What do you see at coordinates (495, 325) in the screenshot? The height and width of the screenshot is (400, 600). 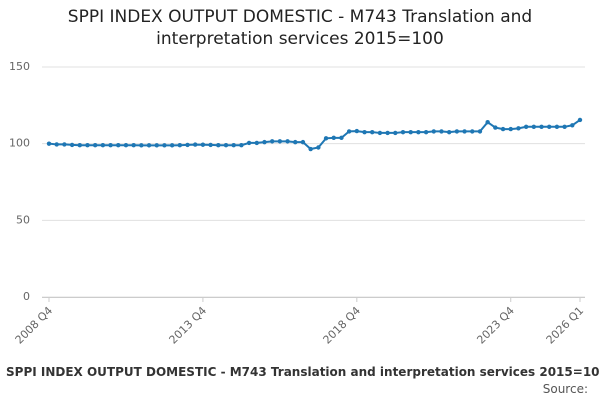 I see `x-tick-label: 2023 Q4` at bounding box center [495, 325].